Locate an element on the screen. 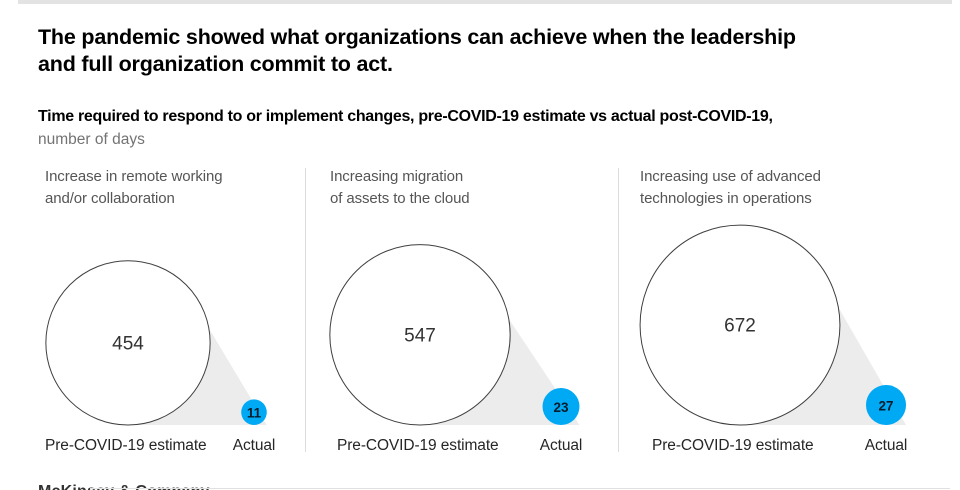  actual-value: 27 is located at coordinates (885, 405).